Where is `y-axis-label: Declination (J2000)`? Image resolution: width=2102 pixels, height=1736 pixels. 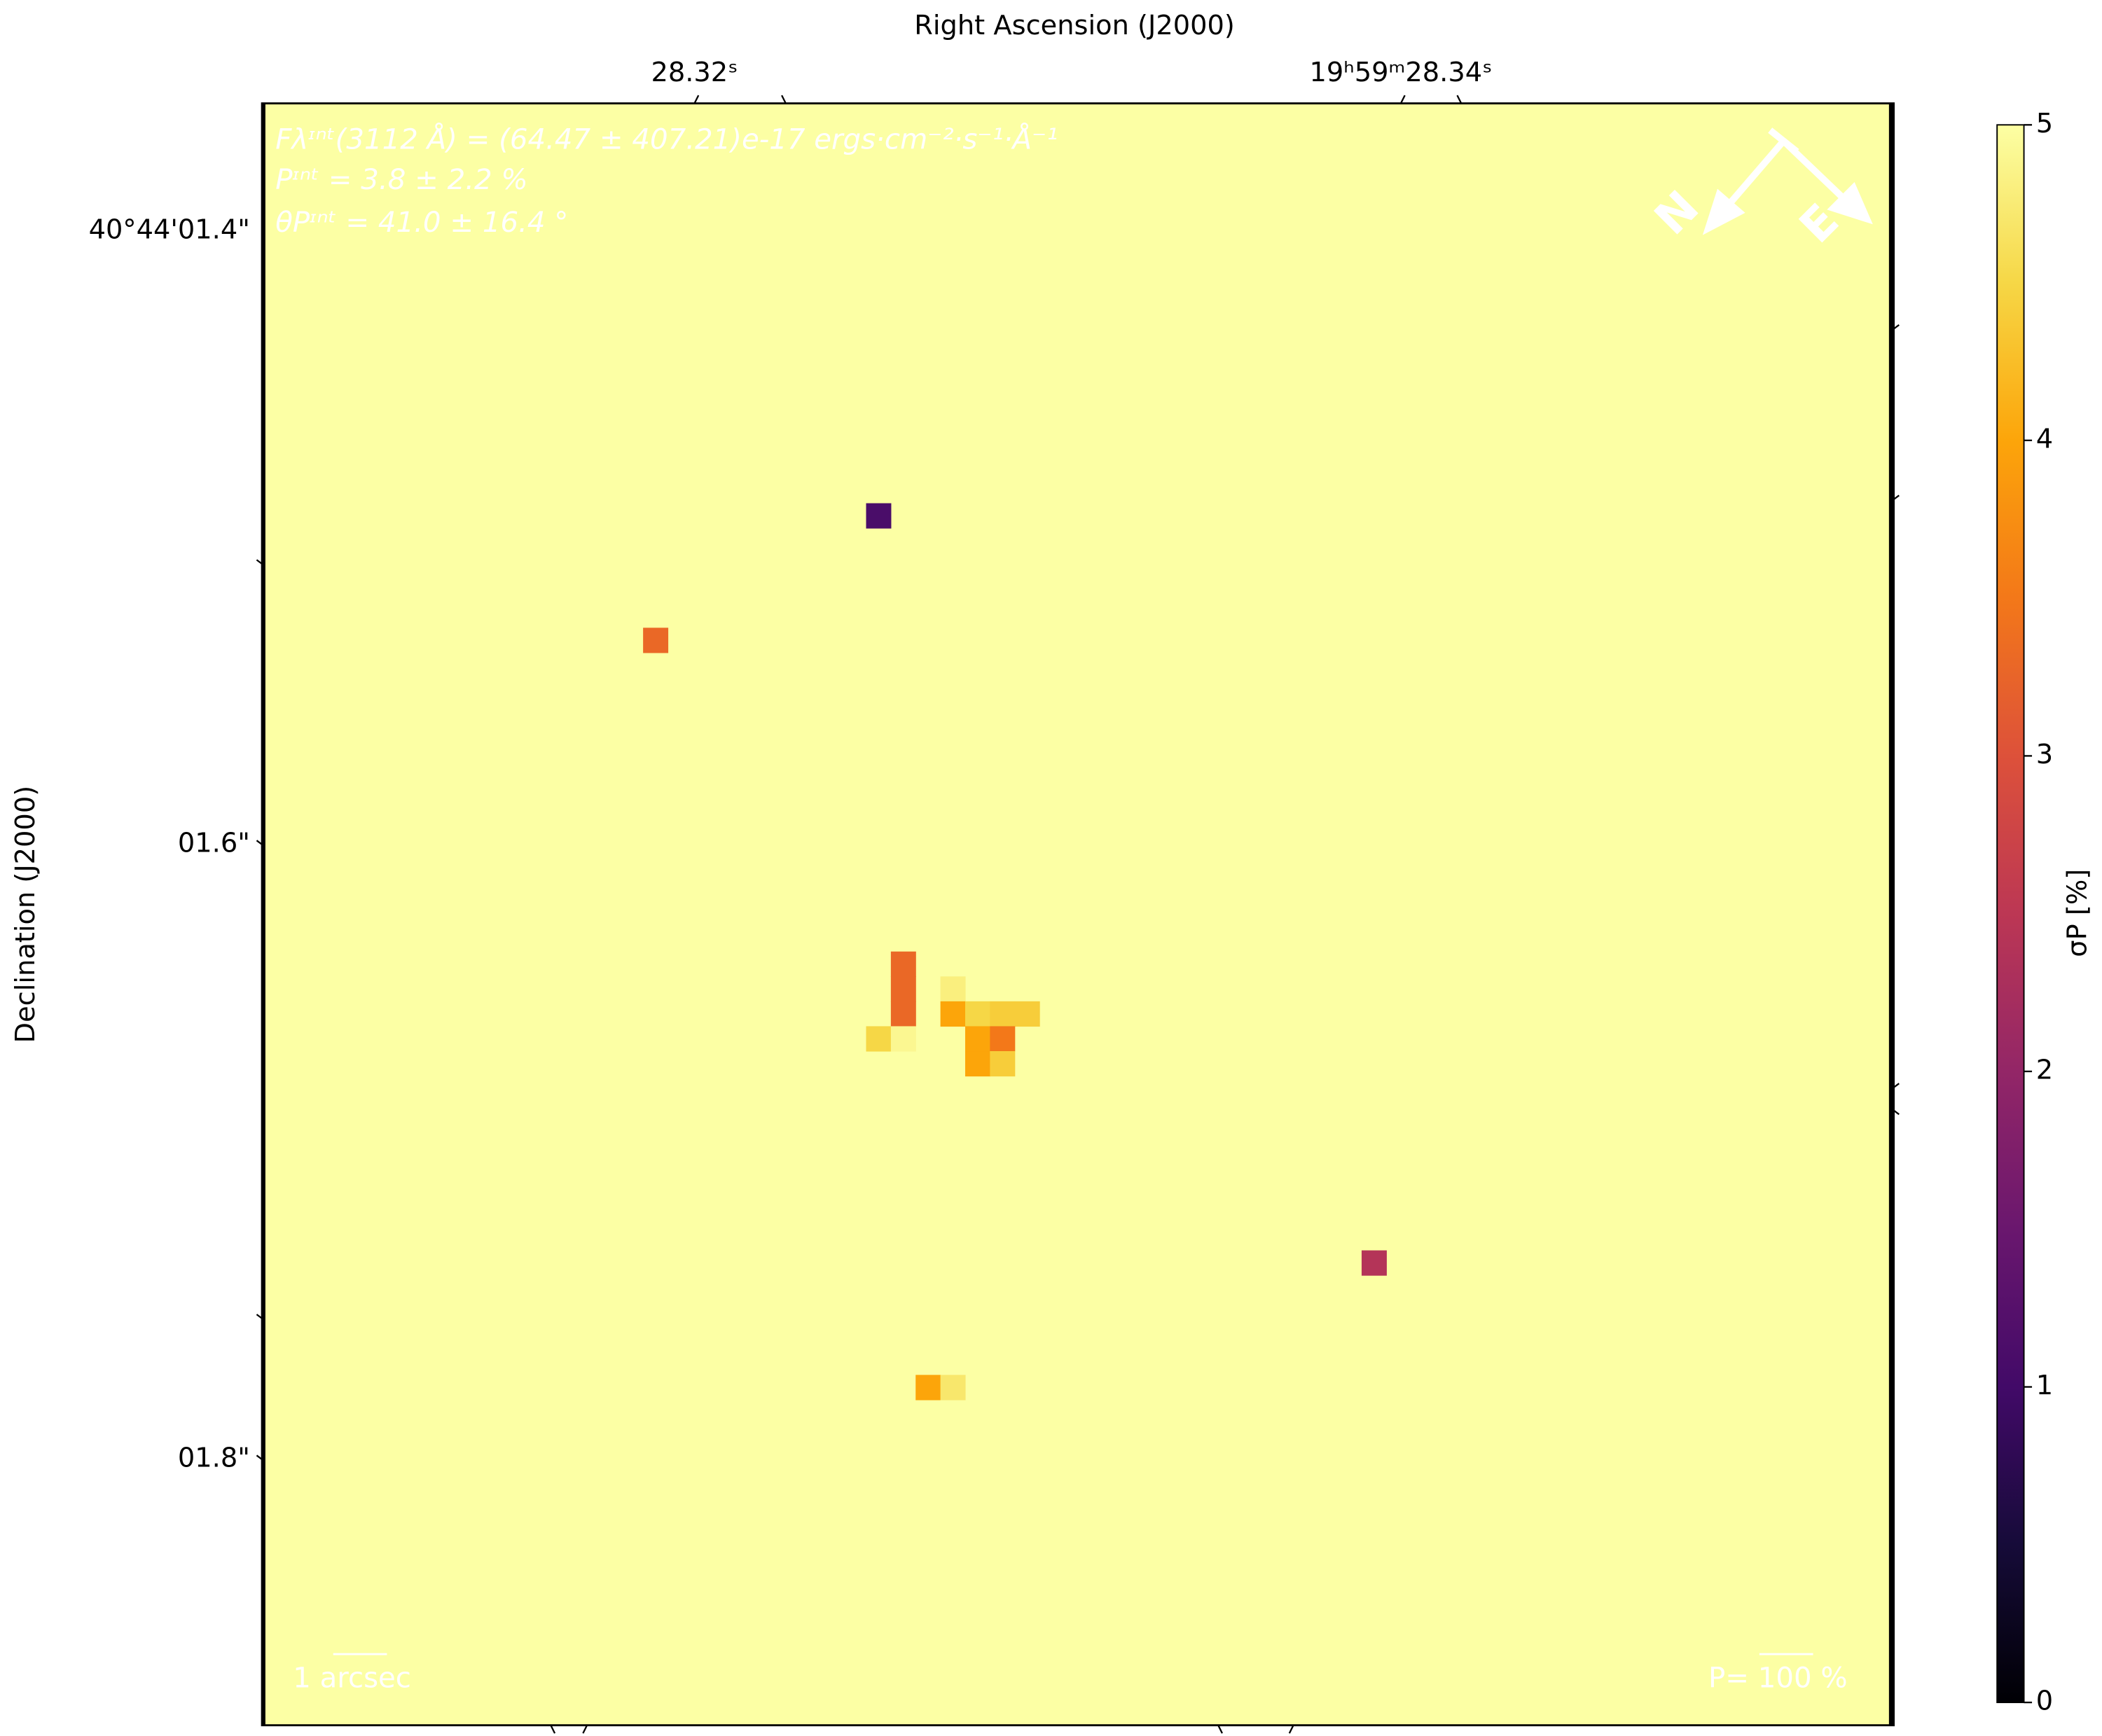
y-axis-label: Declination (J2000) is located at coordinates (25, 915).